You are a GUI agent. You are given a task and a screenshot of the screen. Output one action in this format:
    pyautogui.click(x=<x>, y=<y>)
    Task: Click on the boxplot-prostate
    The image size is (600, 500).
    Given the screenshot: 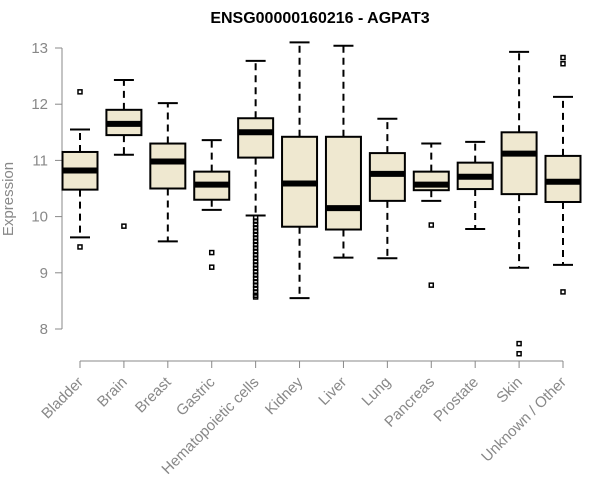 What is the action you would take?
    pyautogui.click(x=475, y=185)
    